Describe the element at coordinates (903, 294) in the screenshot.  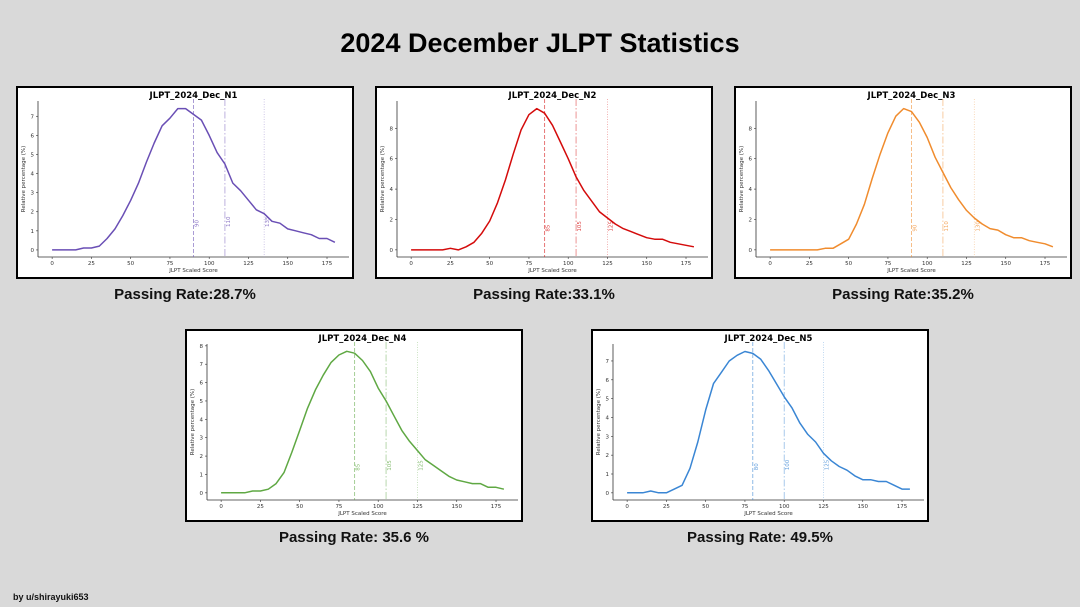
I see `passing-rate-n3: Passing Rate:35.2%` at that location.